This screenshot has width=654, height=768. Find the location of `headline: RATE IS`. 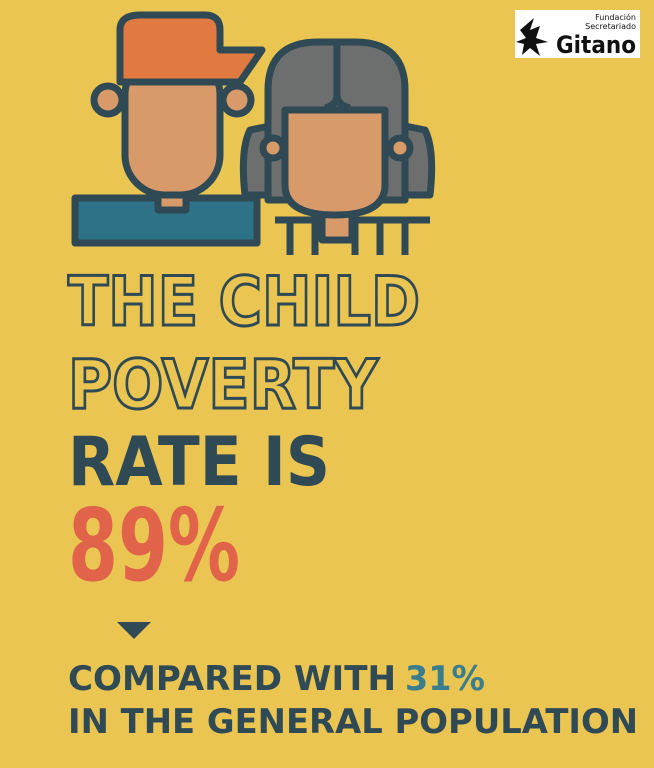

headline: RATE IS is located at coordinates (199, 462).